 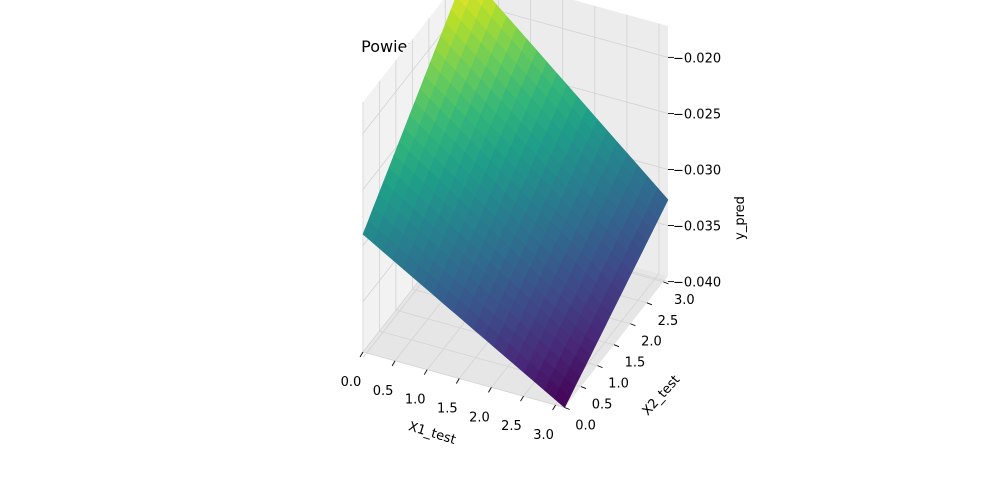 What do you see at coordinates (432, 433) in the screenshot?
I see `x-axis-label: X1_test` at bounding box center [432, 433].